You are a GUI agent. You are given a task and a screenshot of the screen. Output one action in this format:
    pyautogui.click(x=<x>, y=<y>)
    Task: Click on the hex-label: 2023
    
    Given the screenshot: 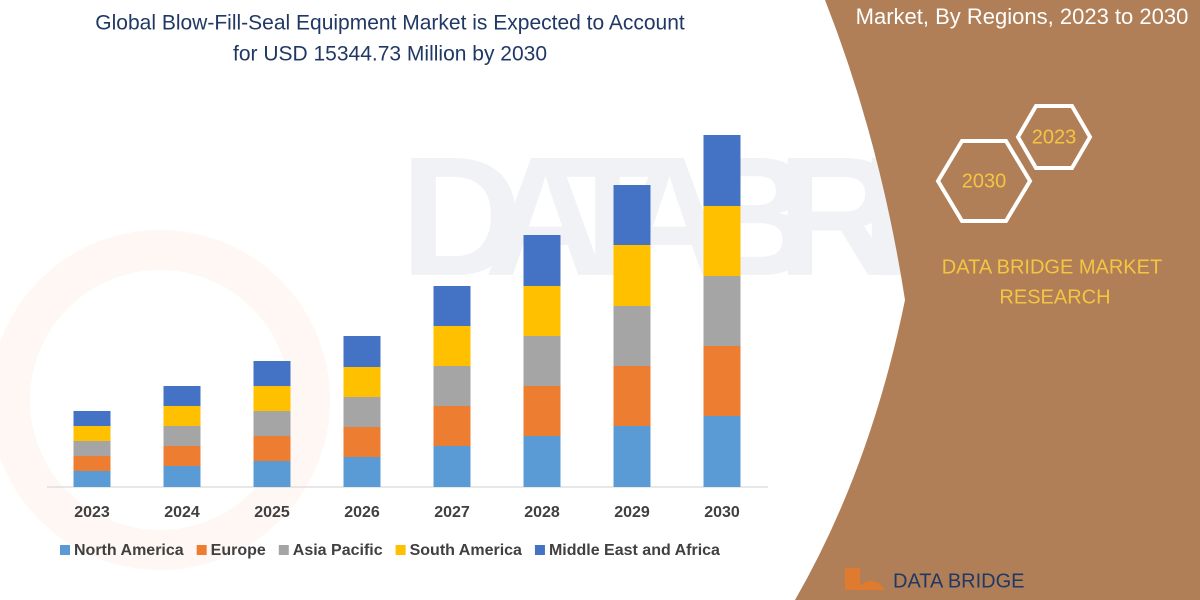 What is the action you would take?
    pyautogui.click(x=1054, y=137)
    